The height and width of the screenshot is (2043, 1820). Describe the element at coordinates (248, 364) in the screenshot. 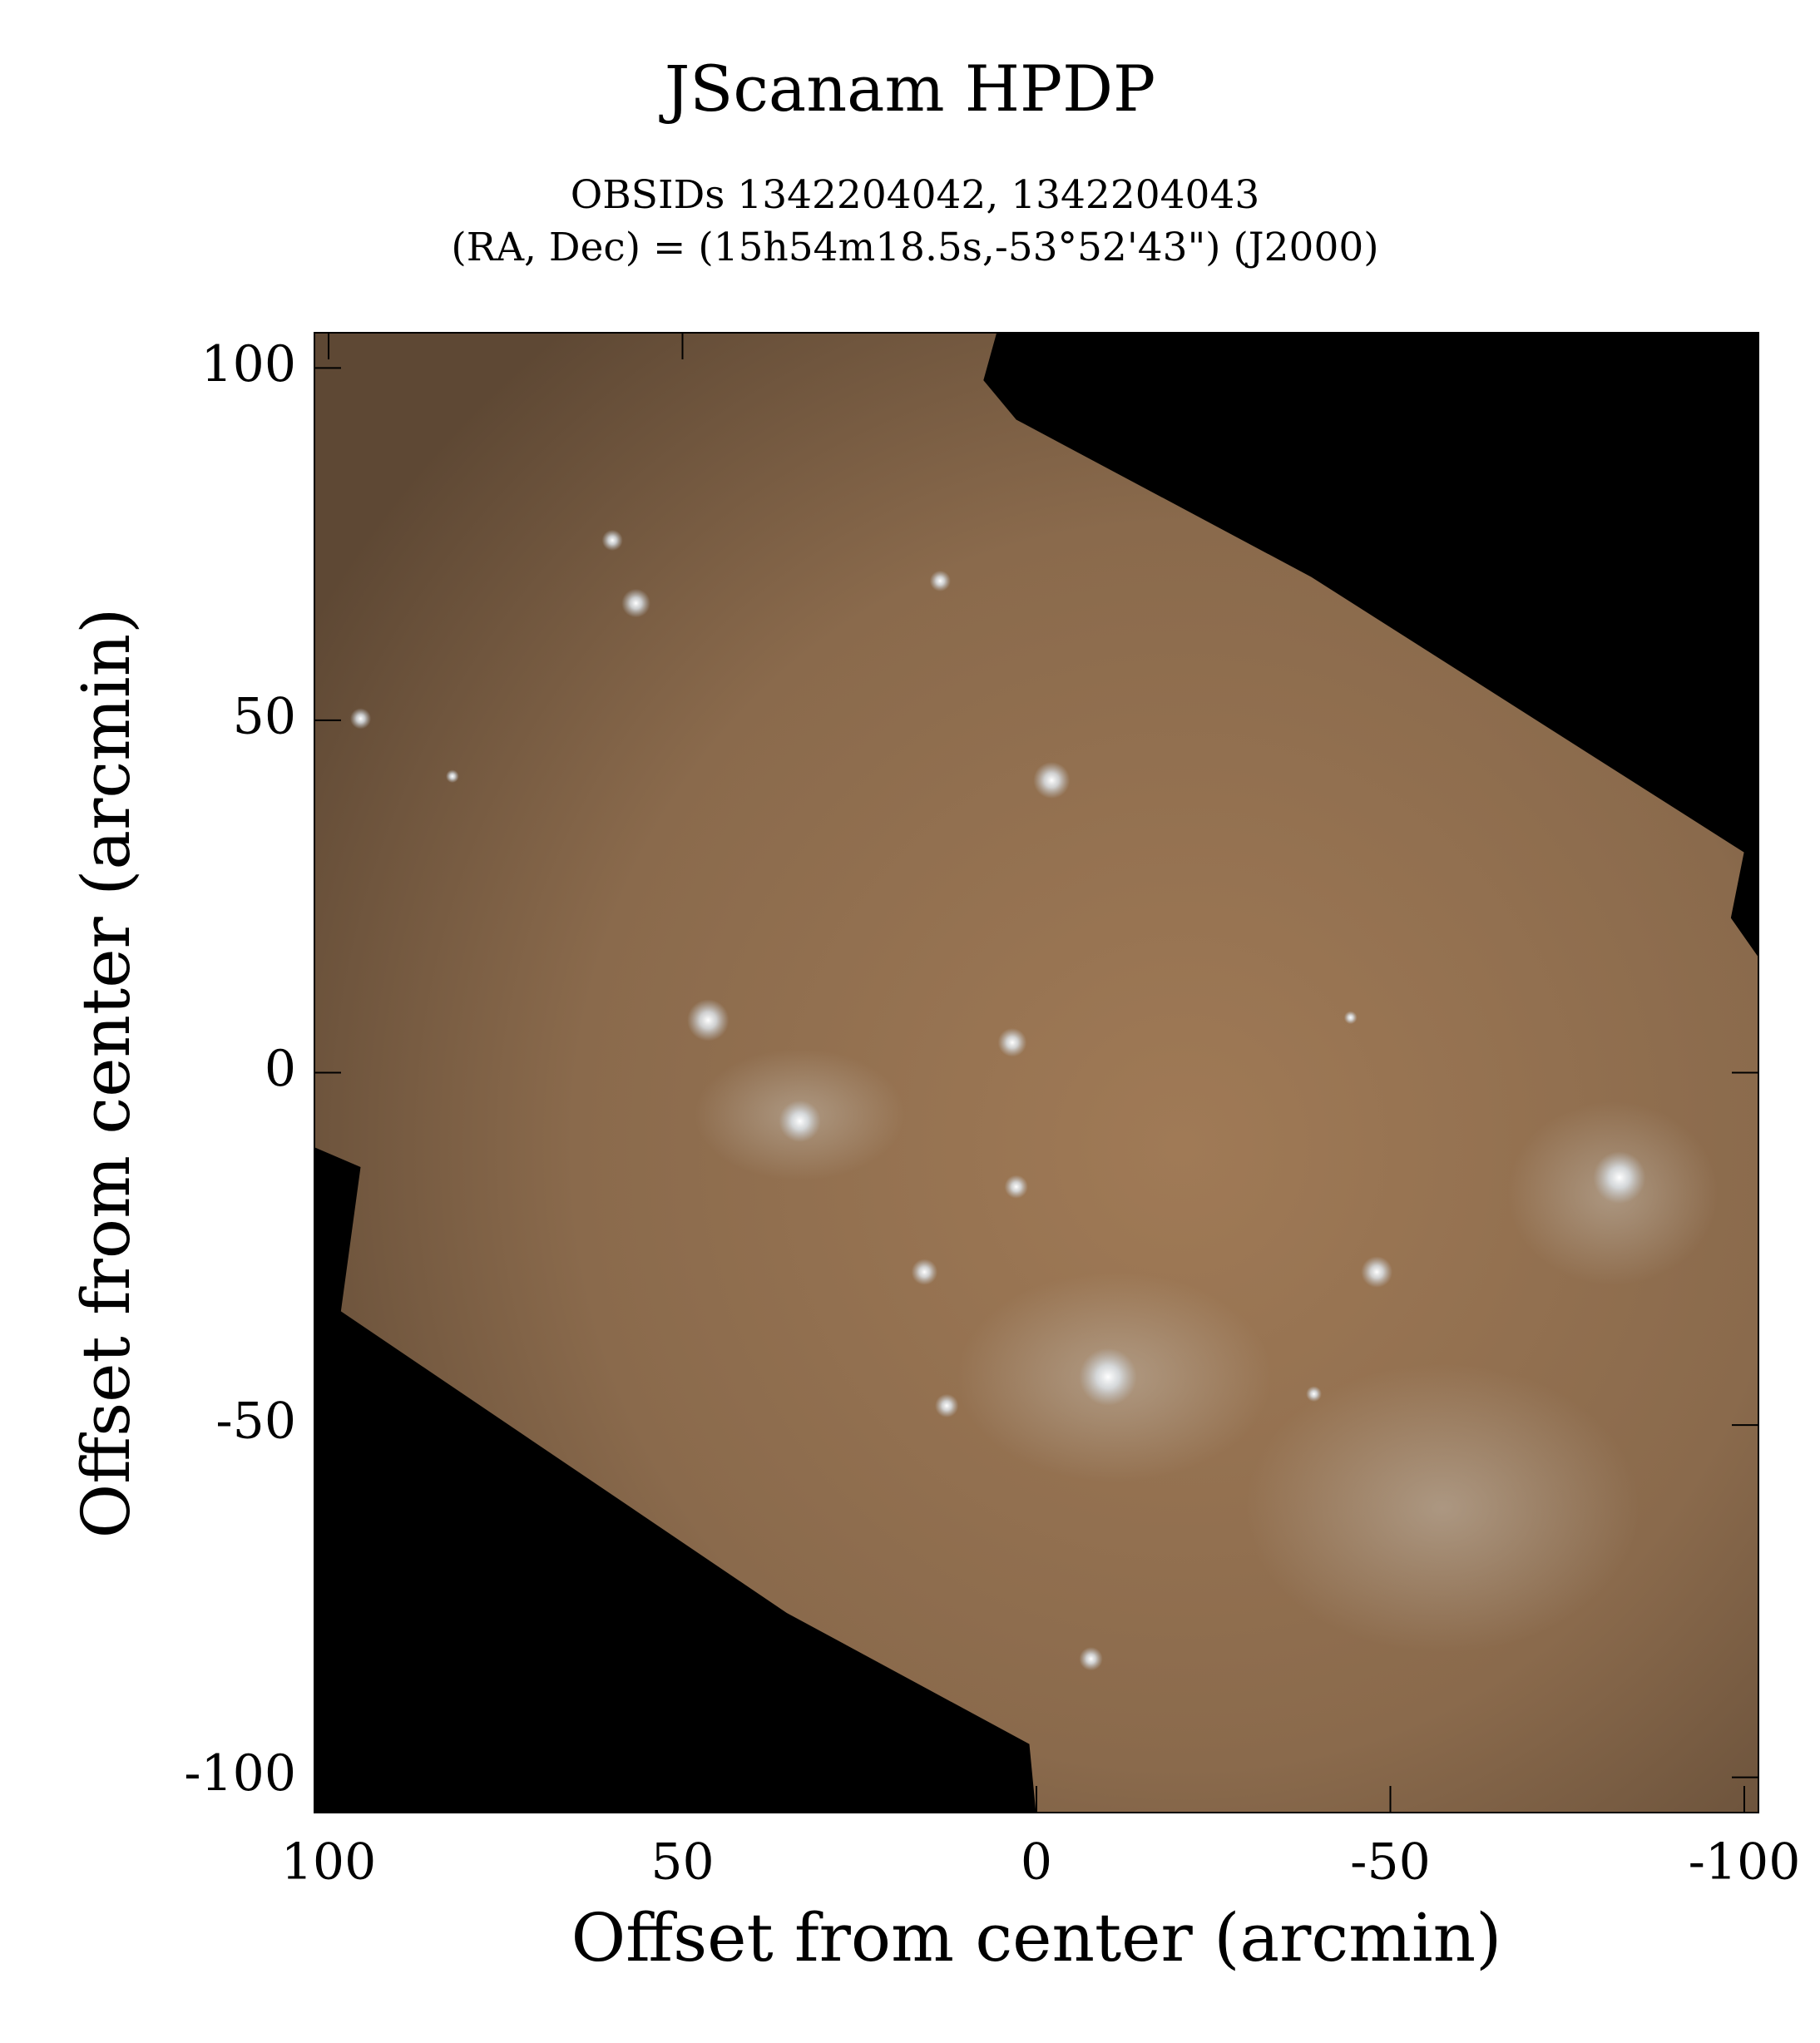

I see `y-tick-label: 100` at that location.